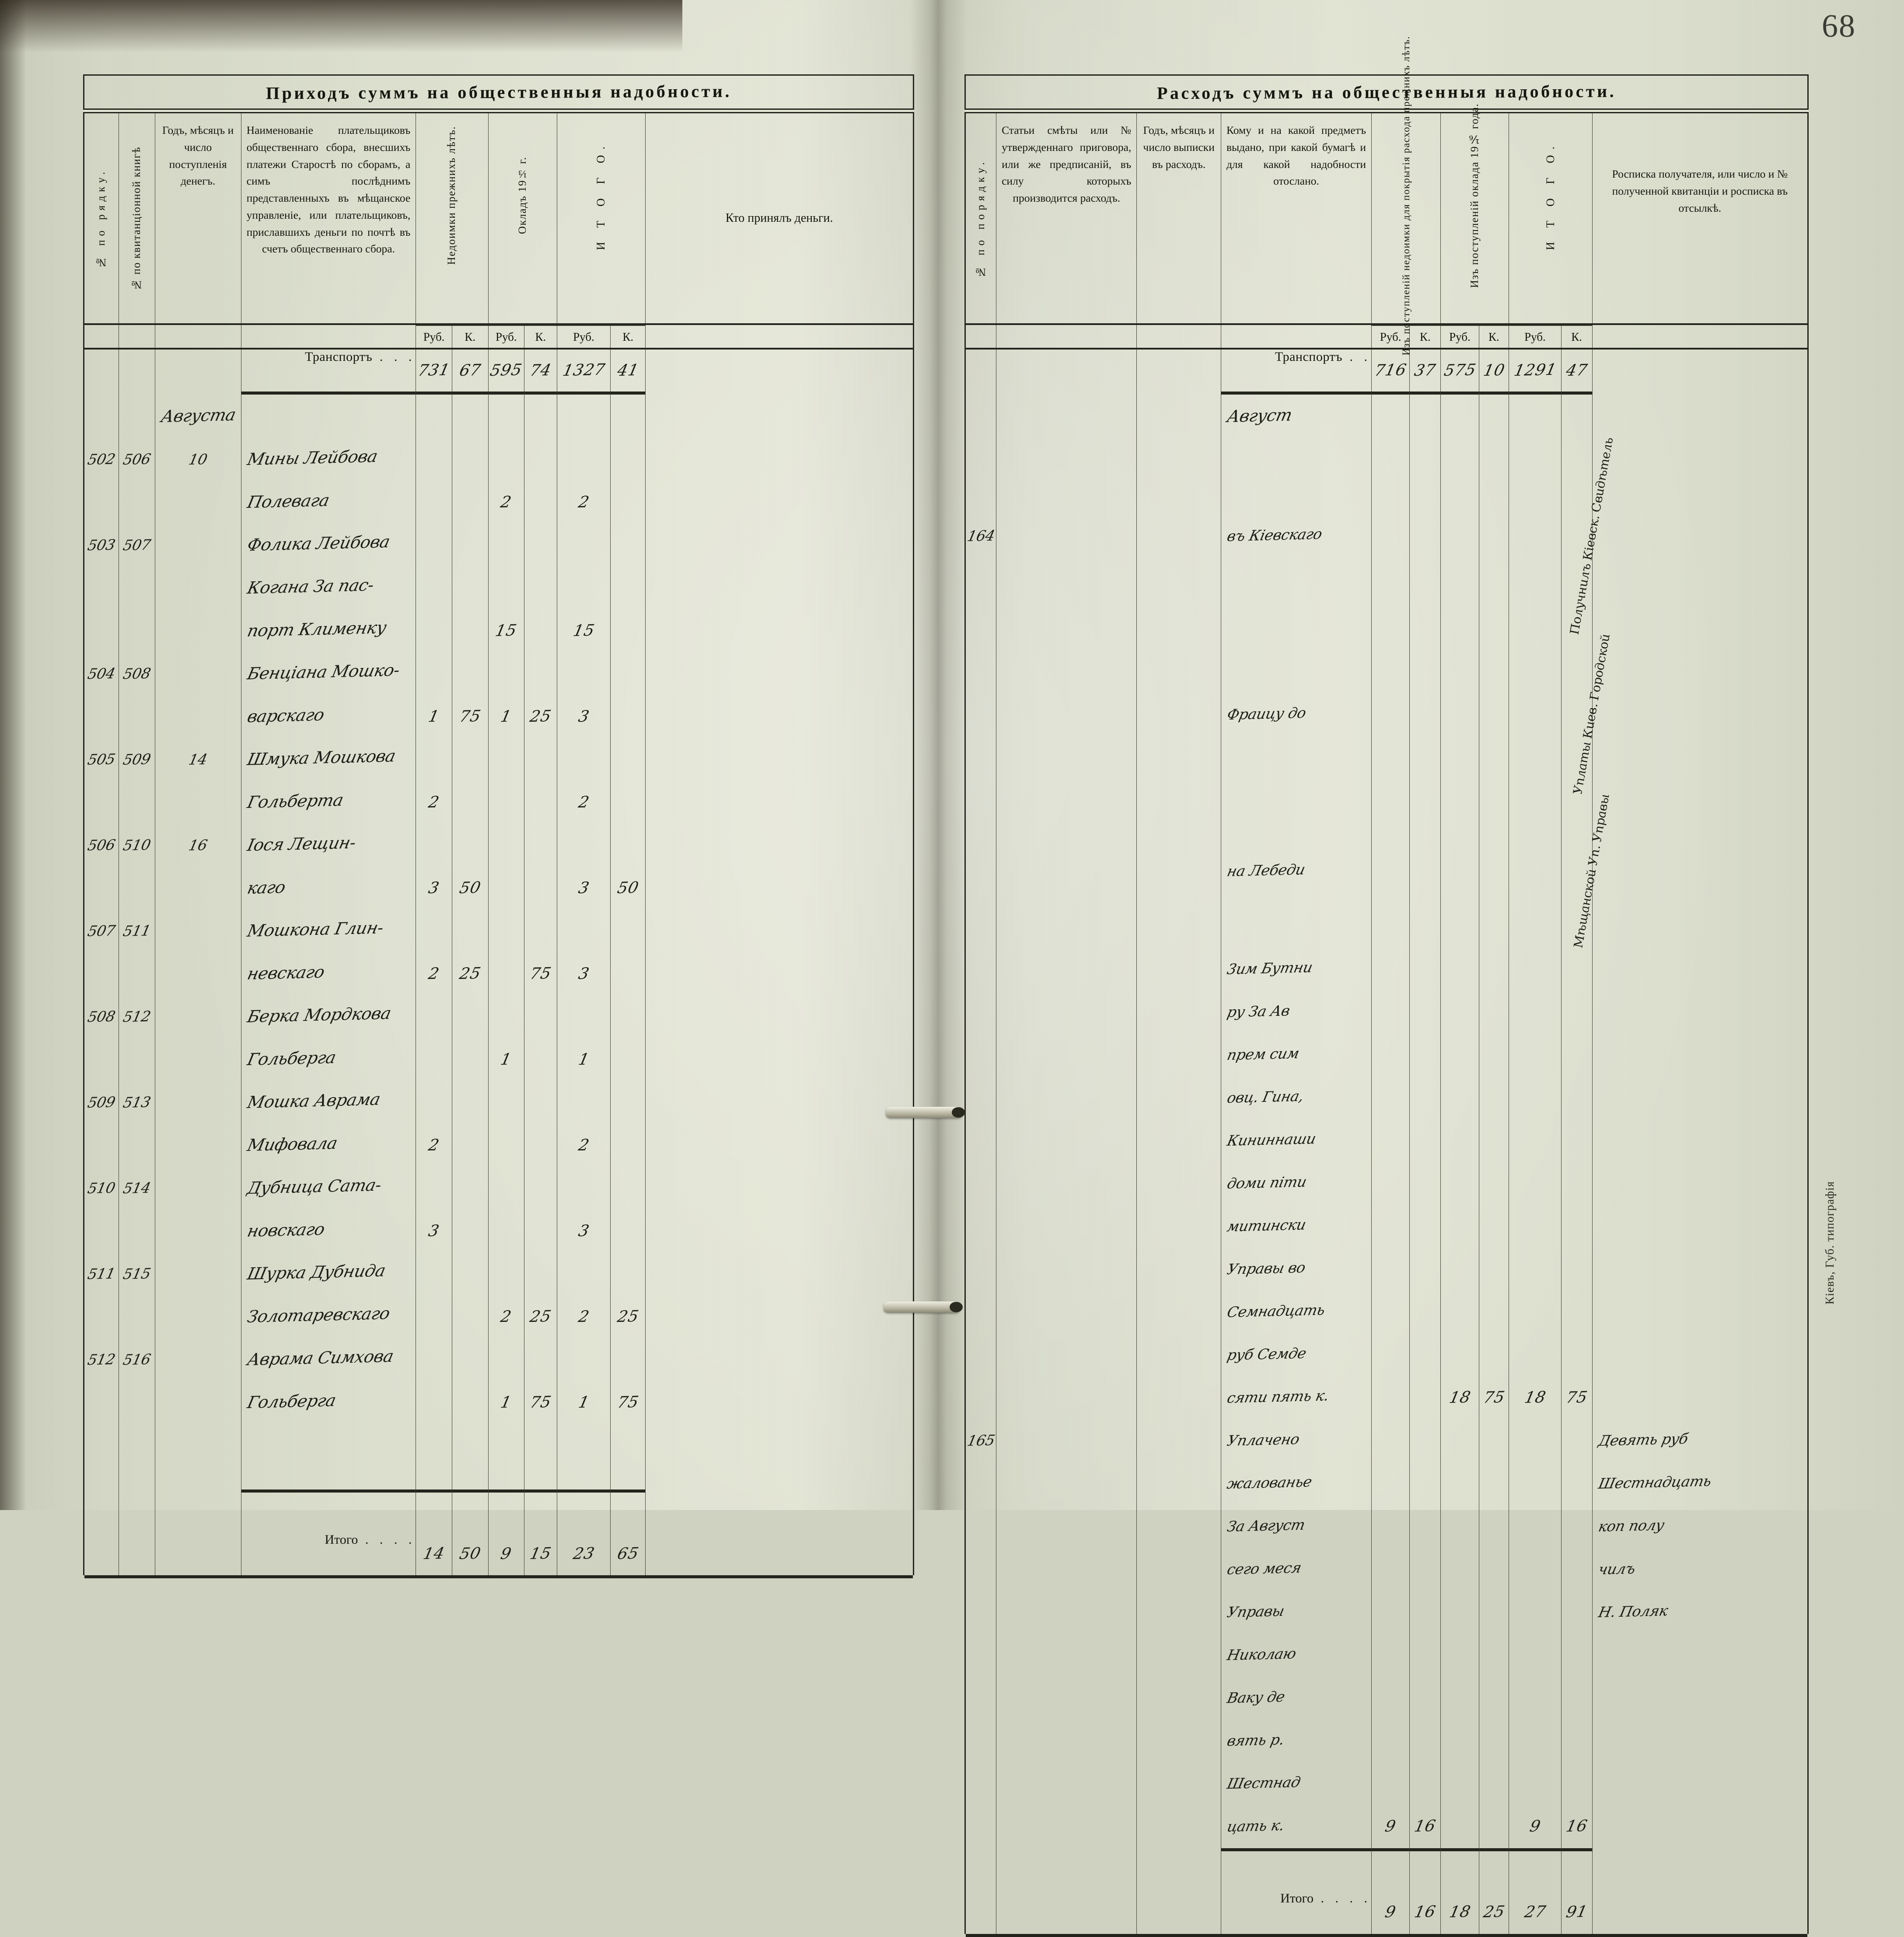  Describe the element at coordinates (1577, 1826) in the screenshot. I see `expense-total-kop-value: 16` at that location.